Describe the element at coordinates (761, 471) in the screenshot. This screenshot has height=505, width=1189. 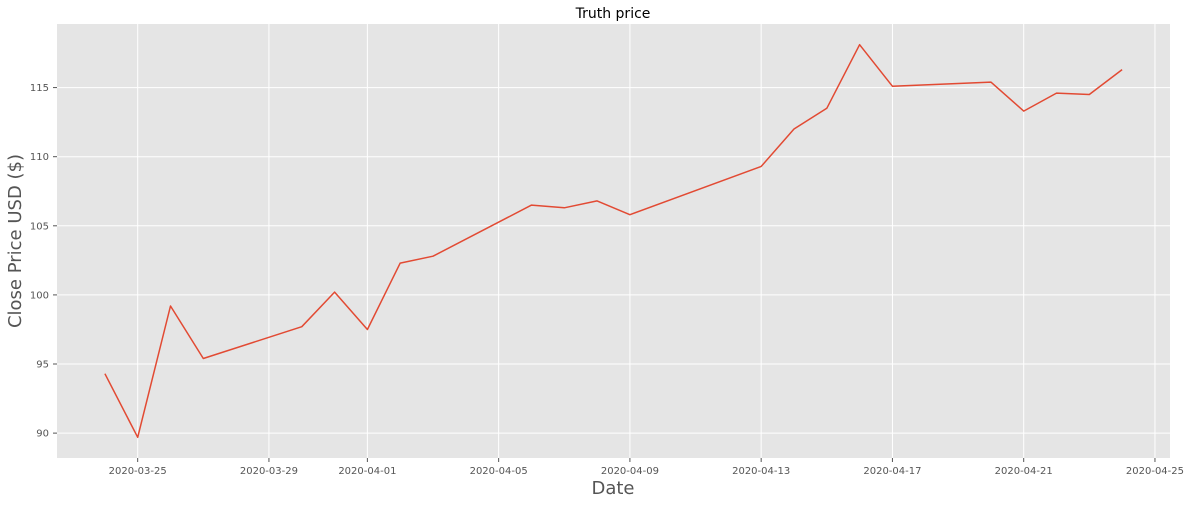
I see `x-tick-label: 2020-04-13` at that location.